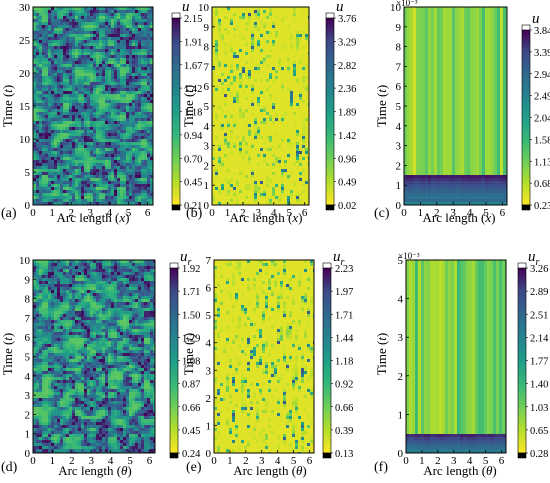 The width and height of the screenshot is (550, 483). I want to click on heatmap-field-f, so click(456, 356).